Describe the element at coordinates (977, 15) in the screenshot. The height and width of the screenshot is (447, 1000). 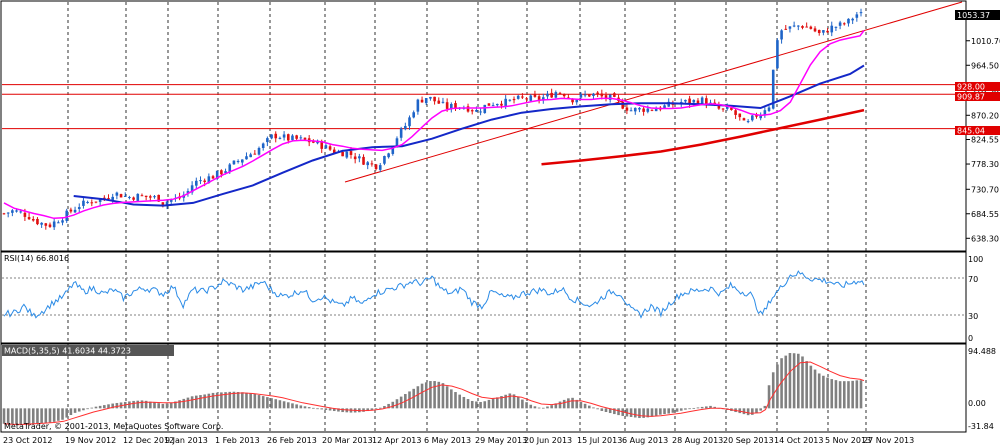
I see `current-price-label: 1053.37` at that location.